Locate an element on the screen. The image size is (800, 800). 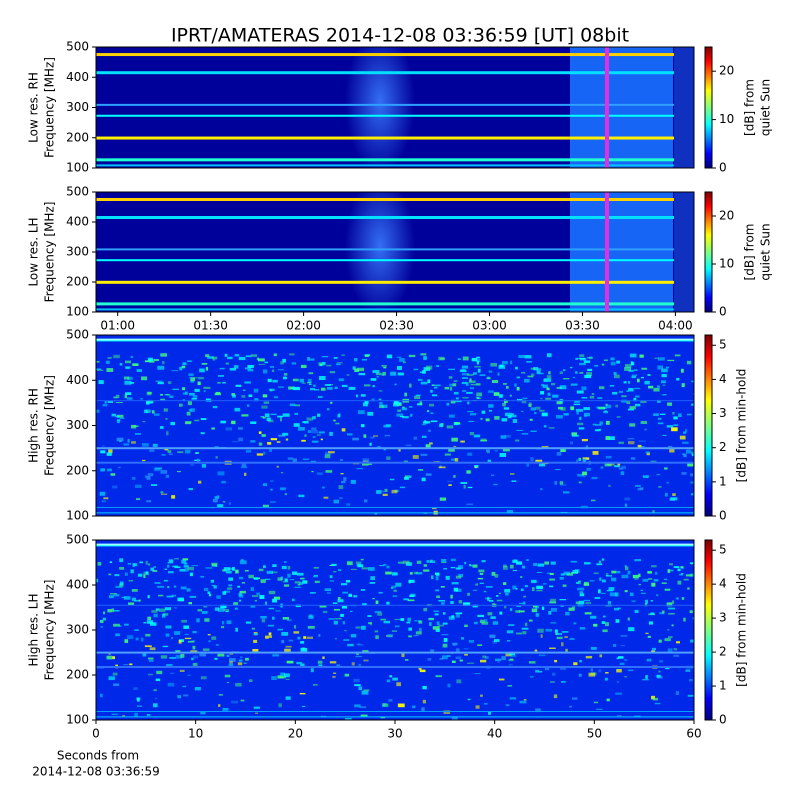
x-tick-label: 40 is located at coordinates (494, 734).